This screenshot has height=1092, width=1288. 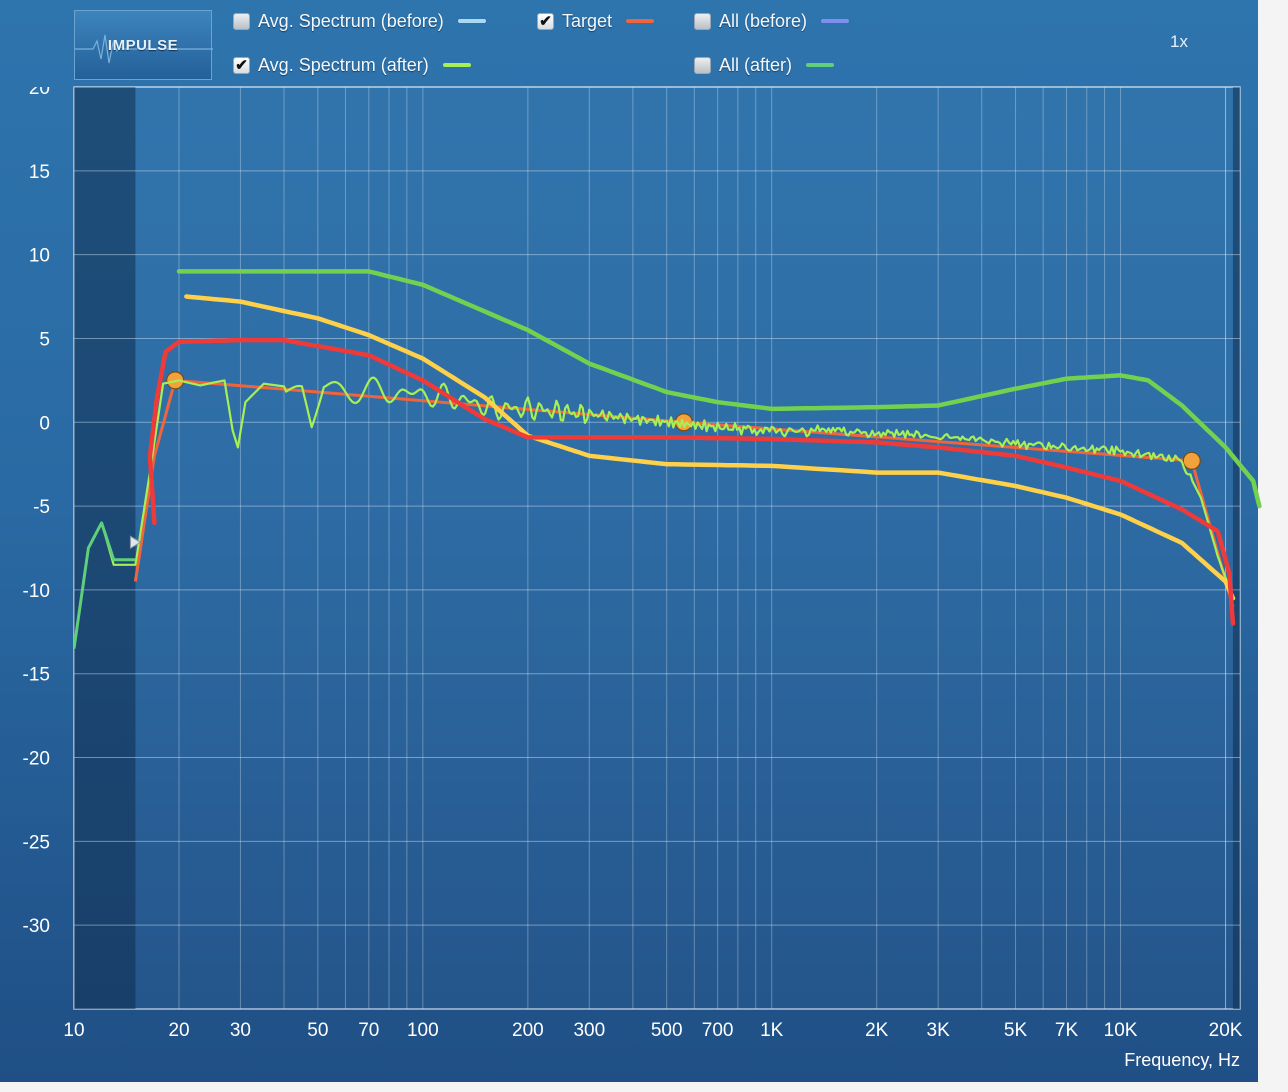 I want to click on all-before-checkbox, so click(x=702, y=21).